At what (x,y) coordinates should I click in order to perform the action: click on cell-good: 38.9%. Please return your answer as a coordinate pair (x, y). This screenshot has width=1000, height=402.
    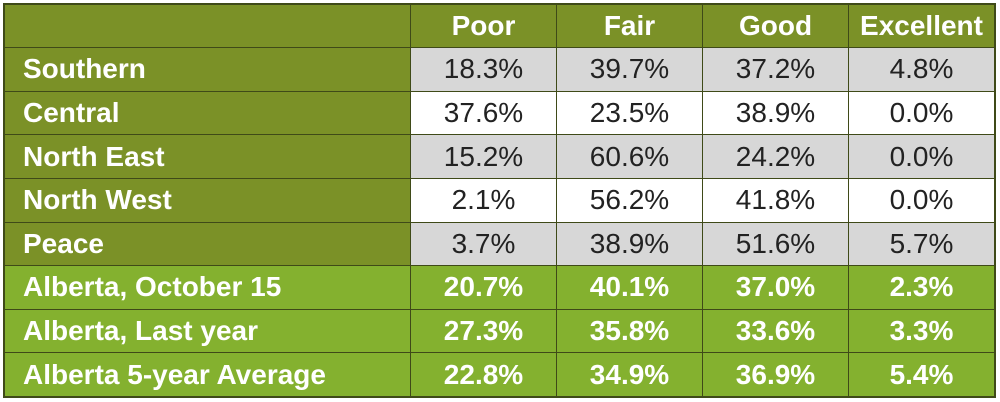
    Looking at the image, I should click on (775, 113).